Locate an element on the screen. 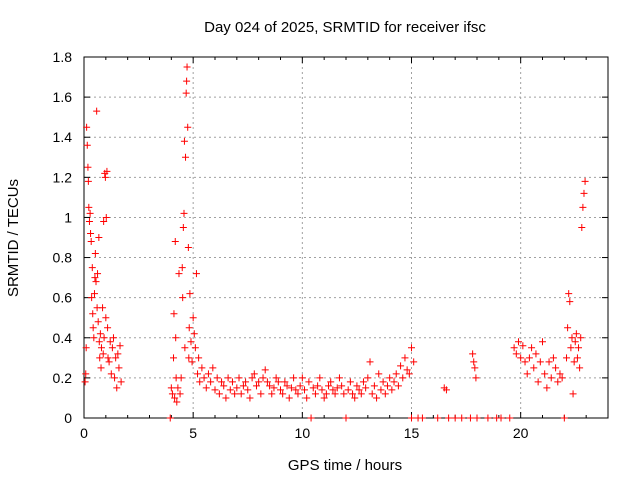 This screenshot has width=640, height=480. y-tick-label: 1 is located at coordinates (68, 217).